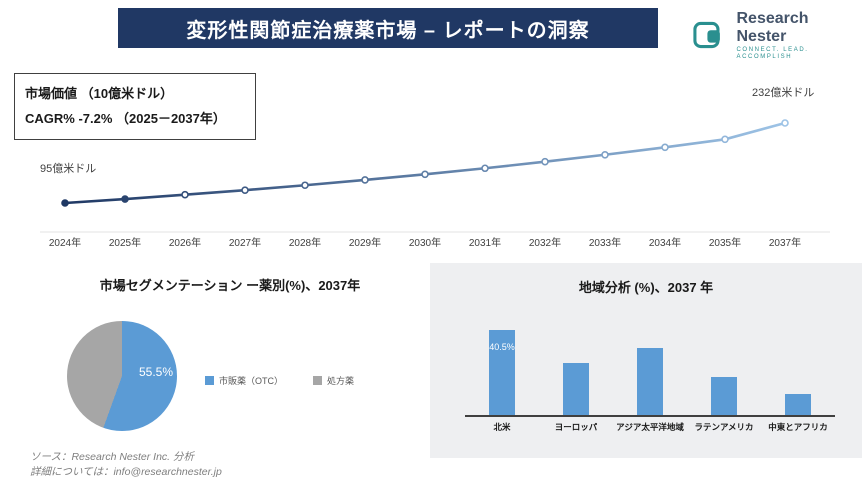  I want to click on legend-item: 処方薬, so click(333, 380).